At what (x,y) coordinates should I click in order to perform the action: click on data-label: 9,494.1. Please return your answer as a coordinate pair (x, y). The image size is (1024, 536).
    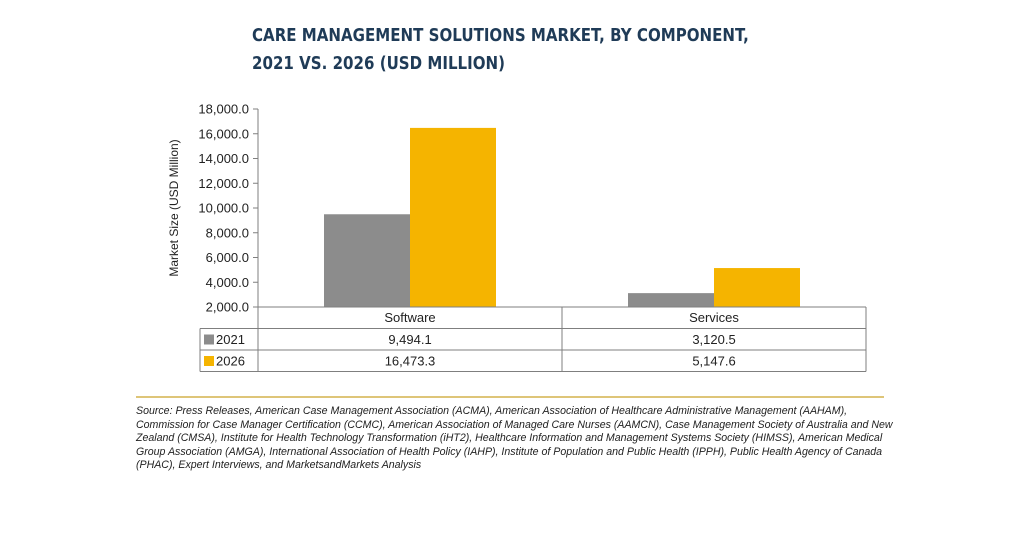
    Looking at the image, I should click on (409, 339).